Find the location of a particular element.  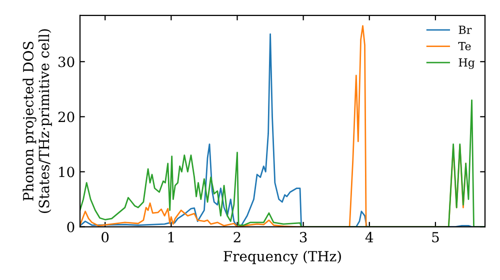

x-tick-label: 0 is located at coordinates (105, 237).